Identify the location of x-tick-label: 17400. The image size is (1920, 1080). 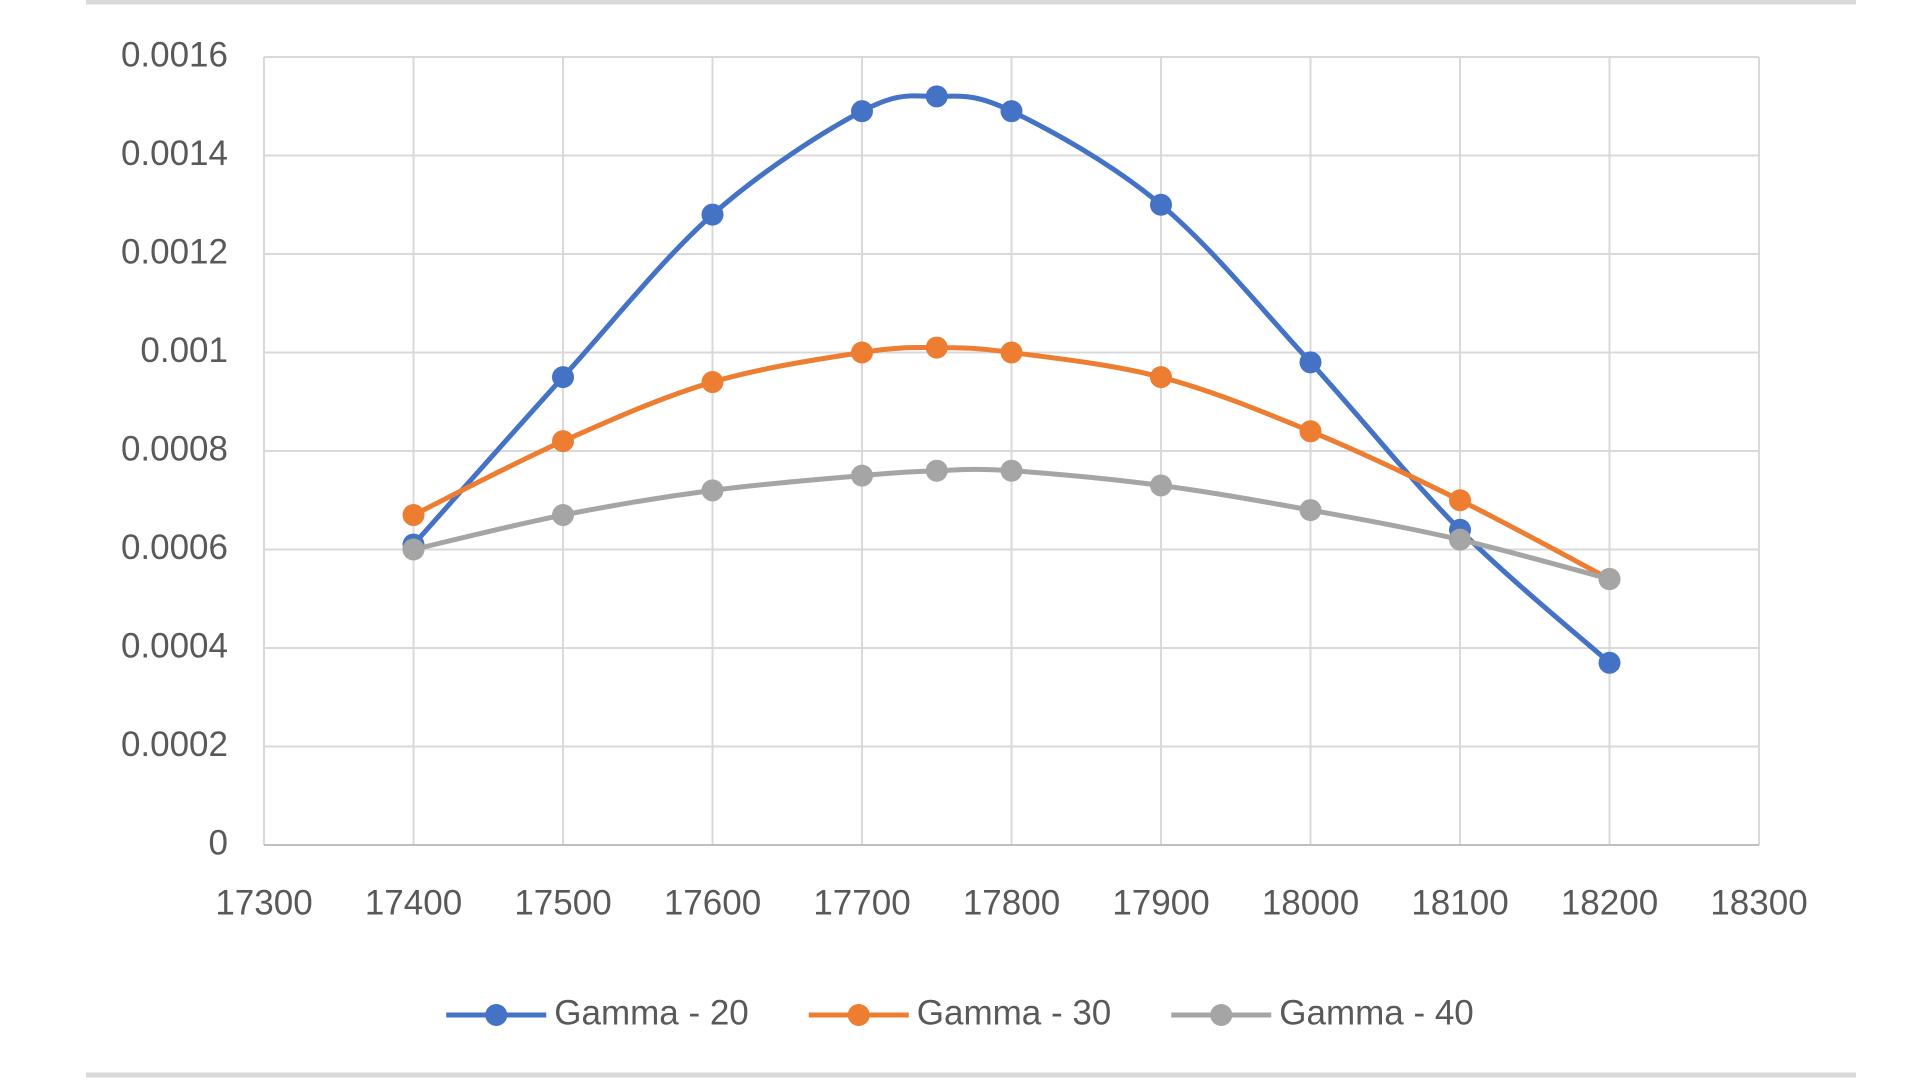
(413, 902).